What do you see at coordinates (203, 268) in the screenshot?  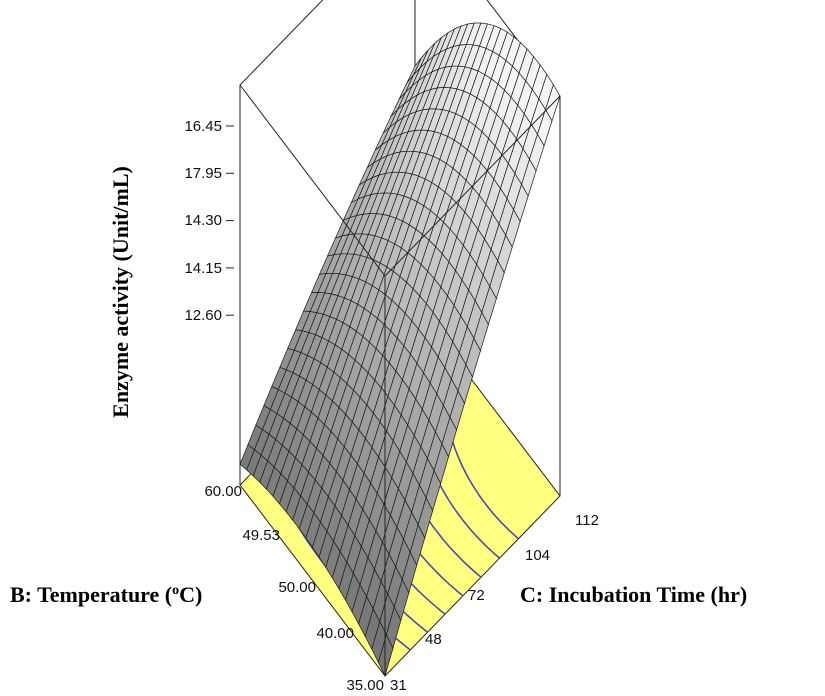 I see `z-tick-label: 14.15` at bounding box center [203, 268].